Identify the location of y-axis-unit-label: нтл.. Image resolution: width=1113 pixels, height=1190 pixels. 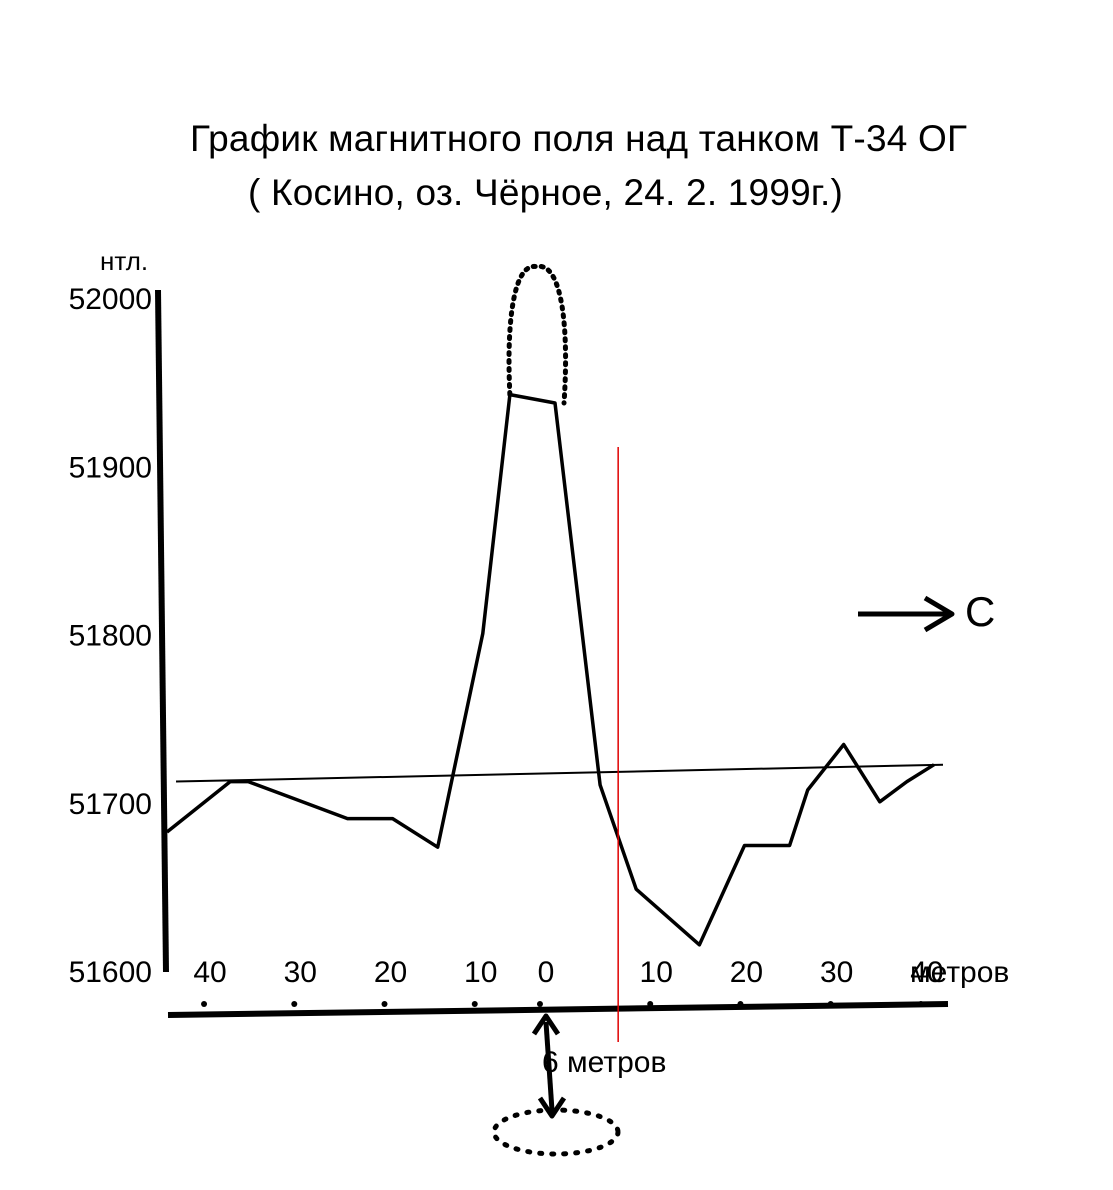
(124, 261).